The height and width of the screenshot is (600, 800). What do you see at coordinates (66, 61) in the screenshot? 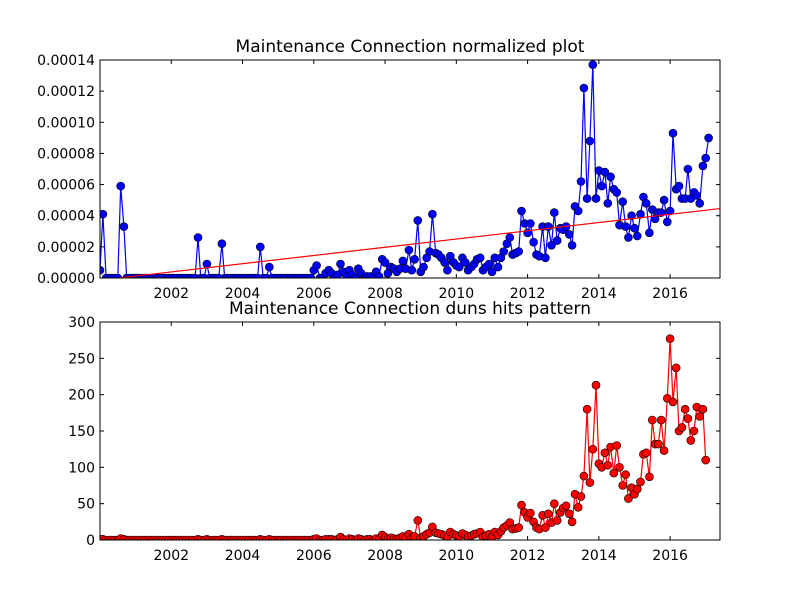
I see `y-tick-label: 0.00014` at bounding box center [66, 61].